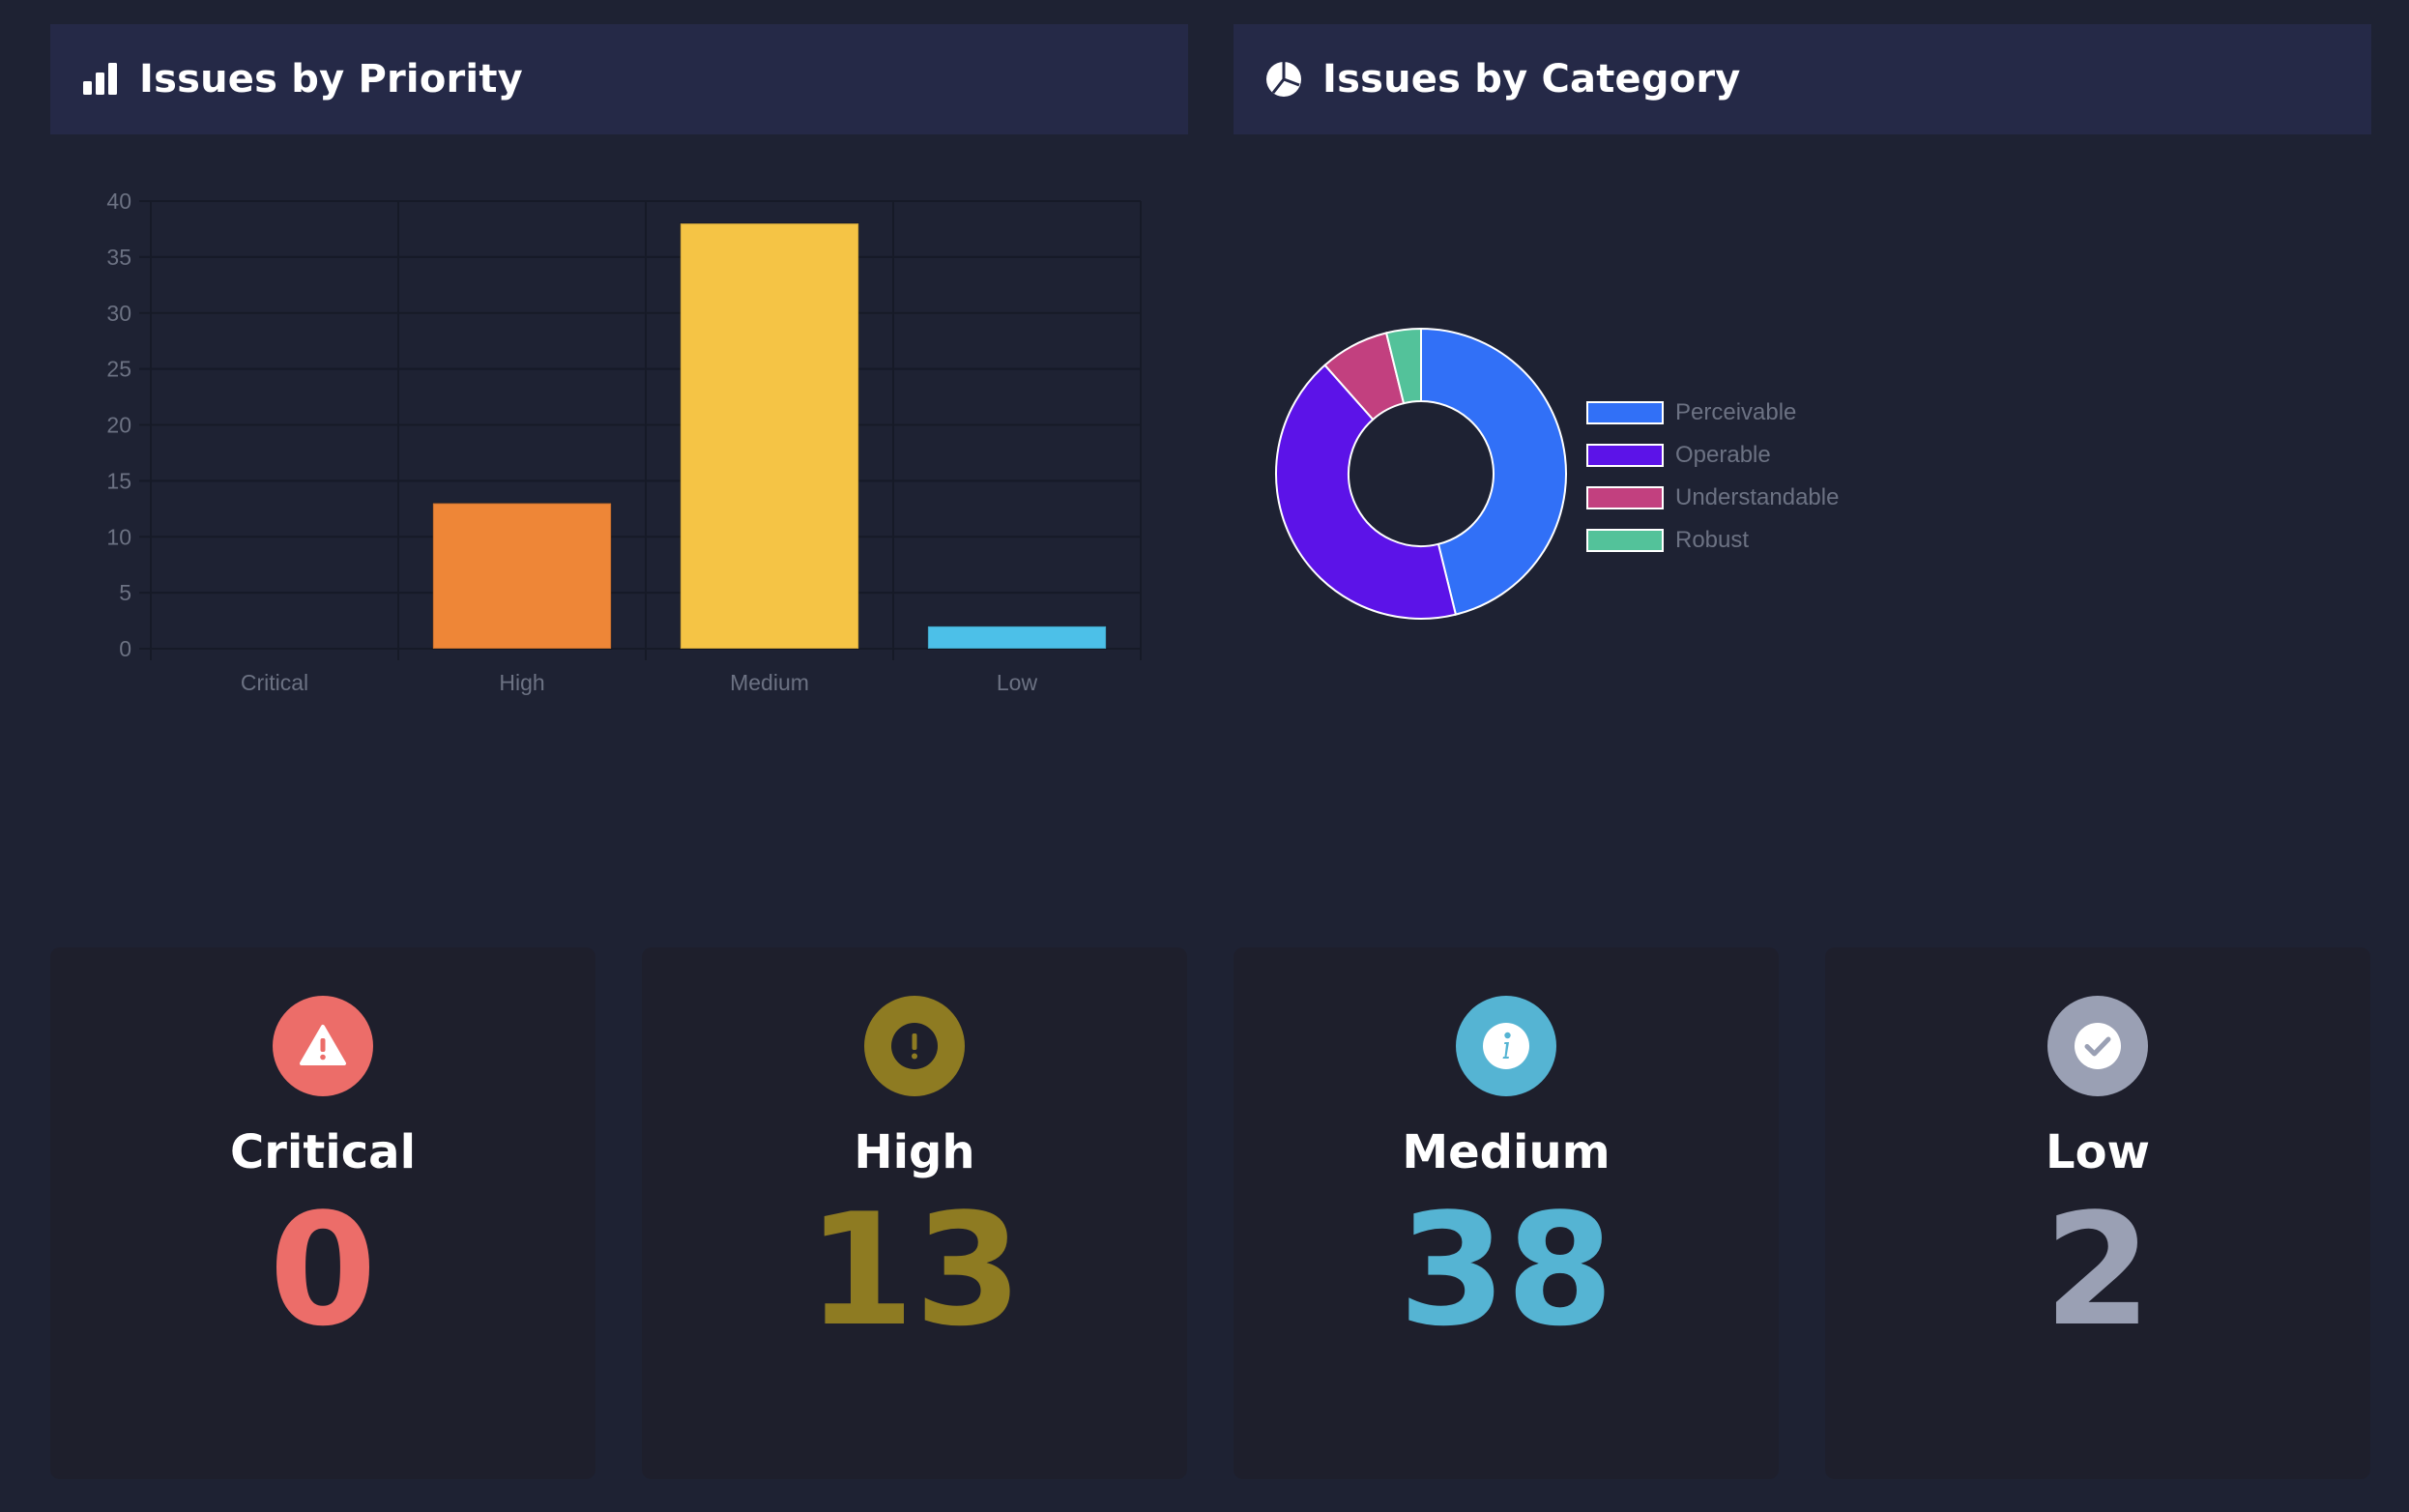  What do you see at coordinates (1758, 497) in the screenshot?
I see `legend-label: Understandable` at bounding box center [1758, 497].